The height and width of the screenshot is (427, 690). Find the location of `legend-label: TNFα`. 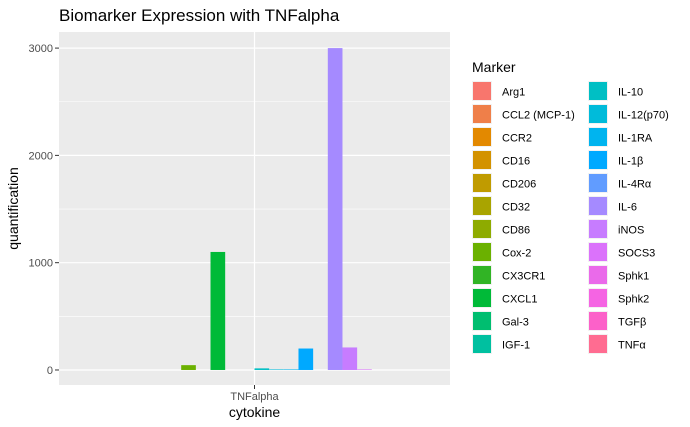

legend-label: TNFα is located at coordinates (632, 346).